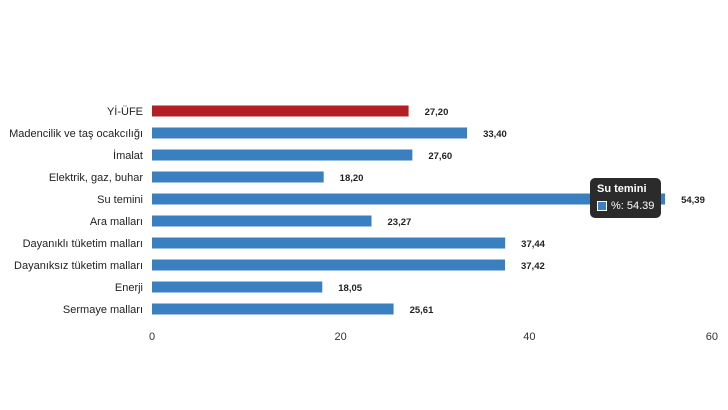  What do you see at coordinates (116, 222) in the screenshot?
I see `category-label: Ara malları` at bounding box center [116, 222].